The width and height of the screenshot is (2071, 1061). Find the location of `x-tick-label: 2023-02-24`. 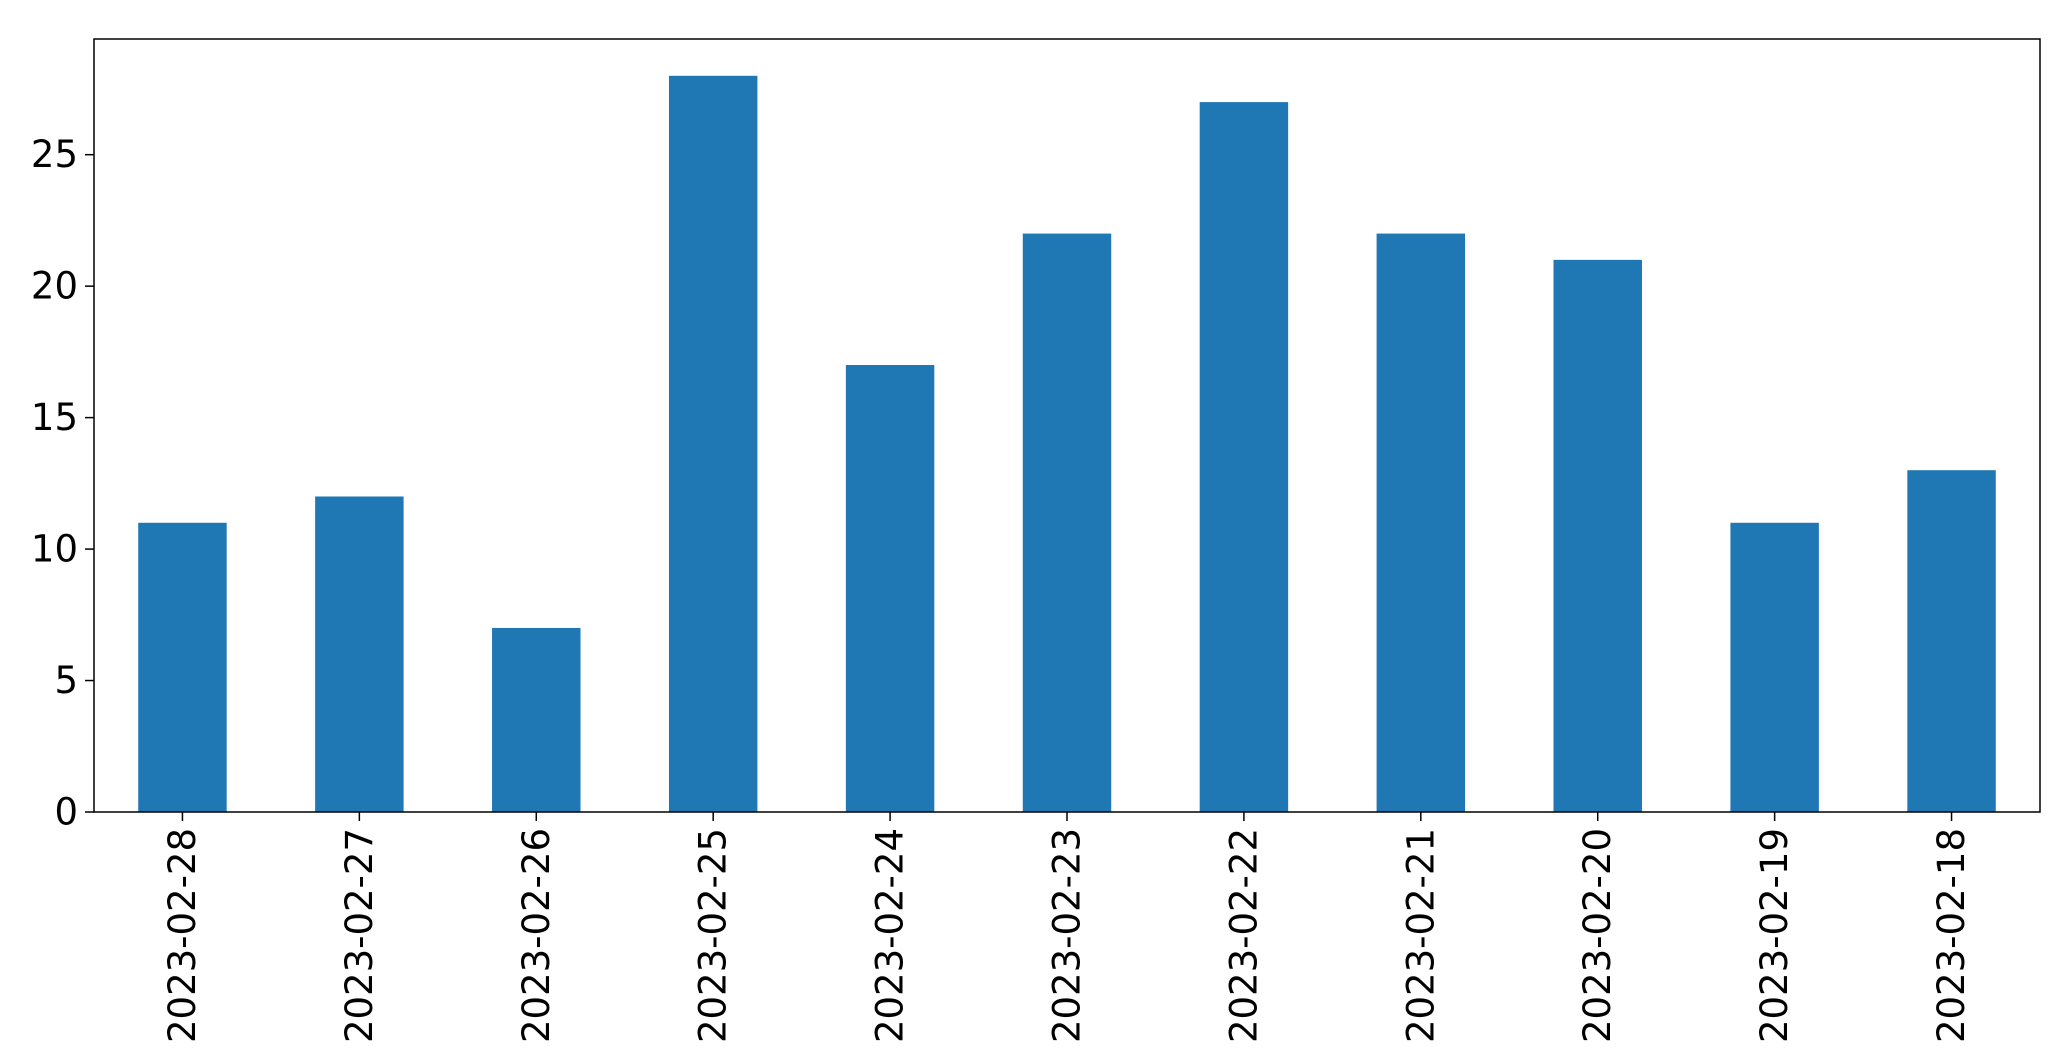

x-tick-label: 2023-02-24 is located at coordinates (890, 935).